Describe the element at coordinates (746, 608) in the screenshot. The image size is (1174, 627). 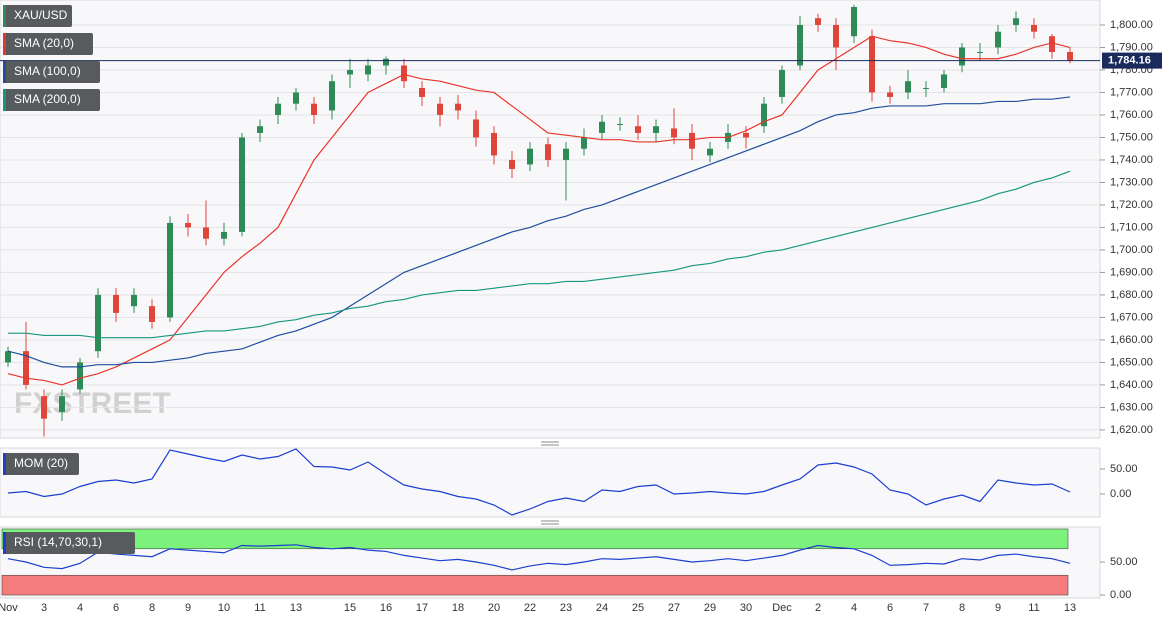
I see `x-tick-label: 30` at that location.